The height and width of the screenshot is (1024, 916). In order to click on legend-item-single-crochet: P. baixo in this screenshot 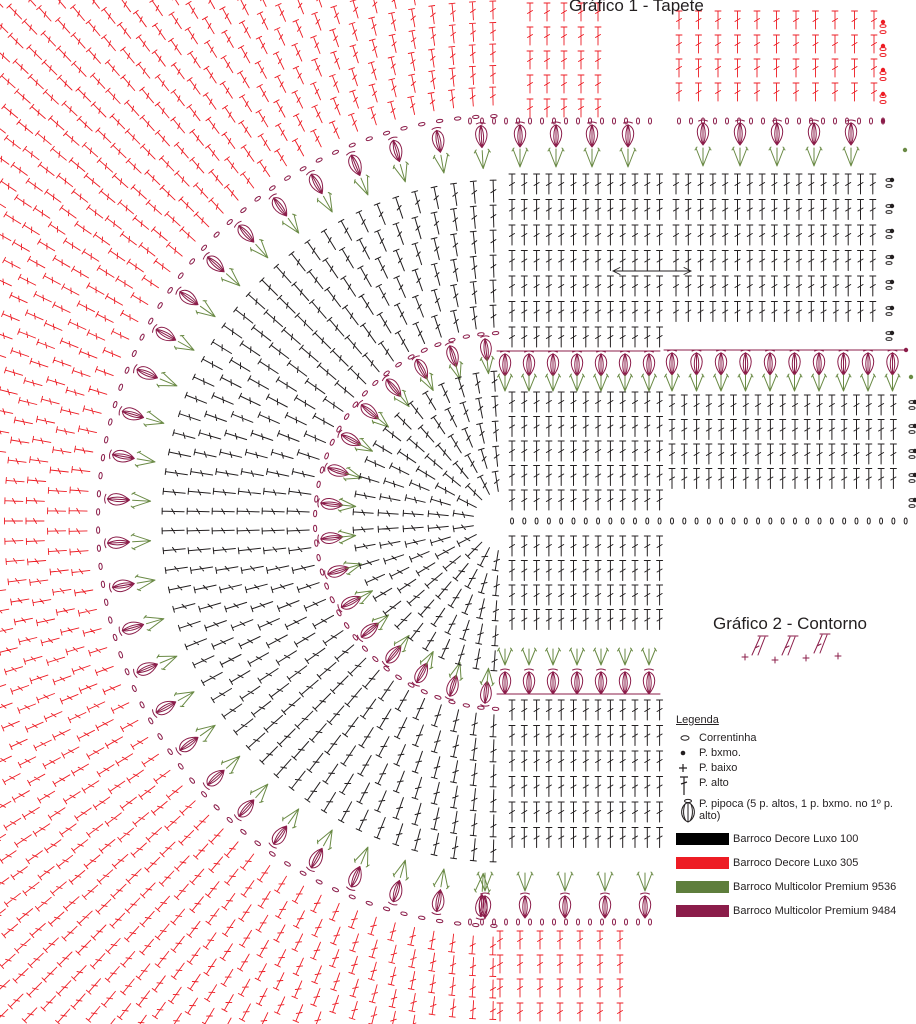, I will do `click(794, 768)`.